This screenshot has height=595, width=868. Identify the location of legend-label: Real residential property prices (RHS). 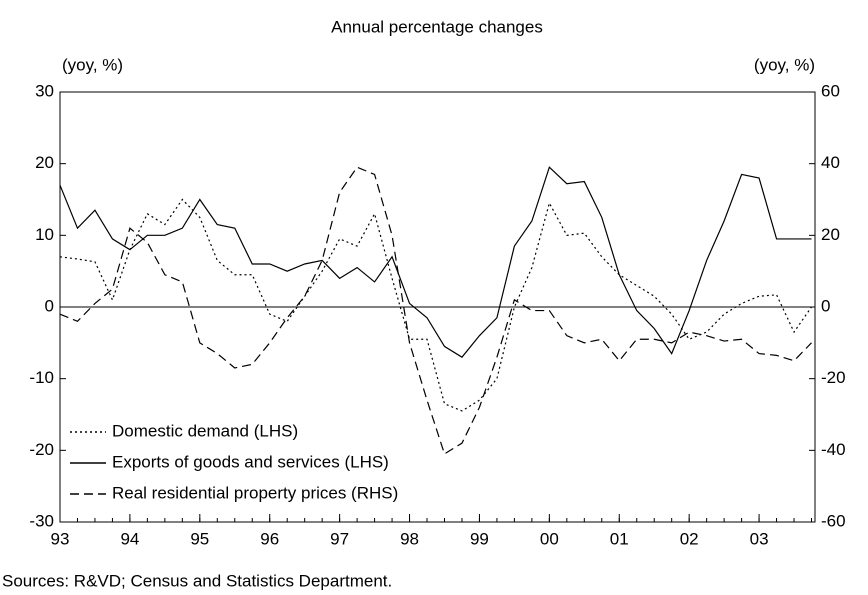
(255, 492).